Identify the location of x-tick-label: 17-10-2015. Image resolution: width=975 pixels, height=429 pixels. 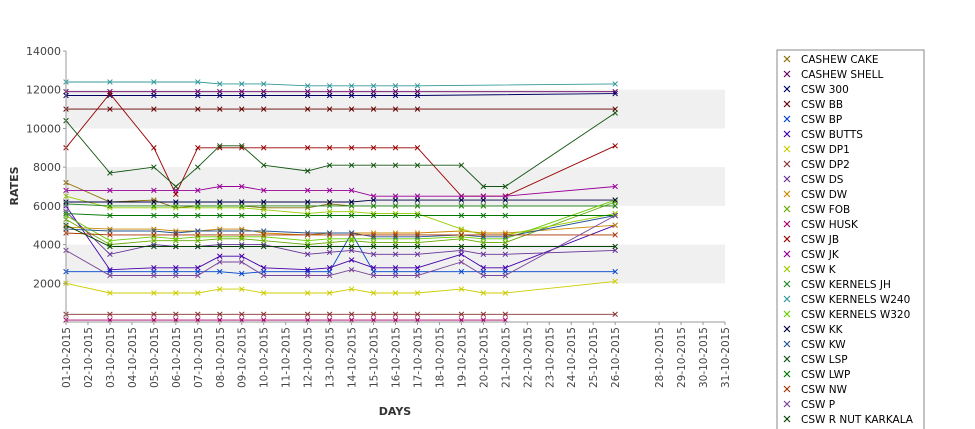
(418, 357).